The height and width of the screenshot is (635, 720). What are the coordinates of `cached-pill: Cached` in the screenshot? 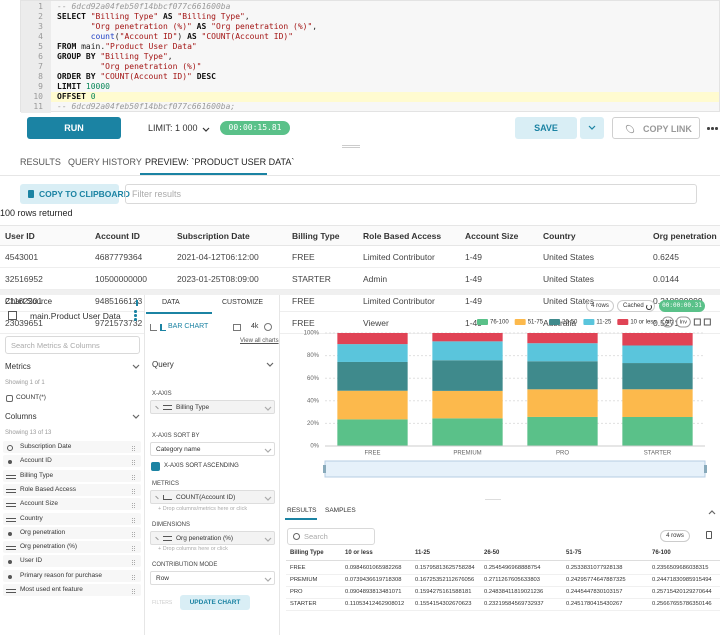 It's located at (636, 306).